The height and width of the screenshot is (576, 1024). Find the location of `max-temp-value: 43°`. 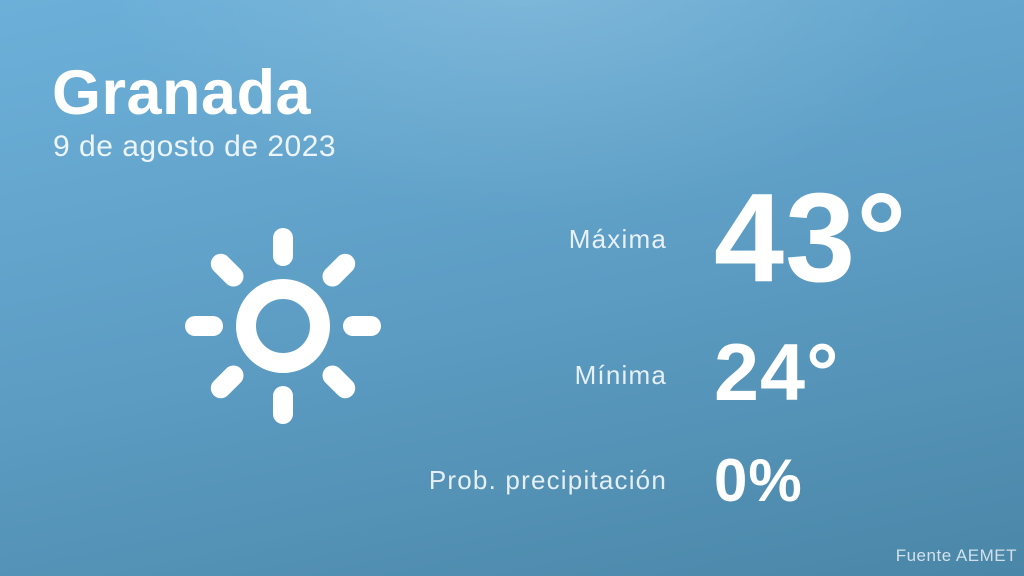

max-temp-value: 43° is located at coordinates (811, 237).